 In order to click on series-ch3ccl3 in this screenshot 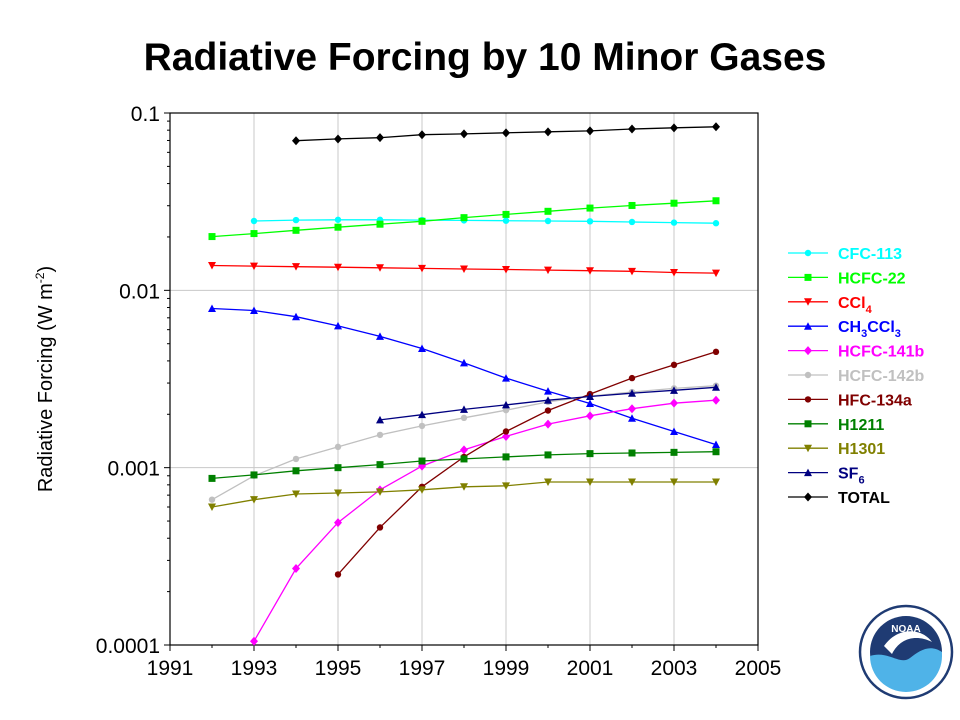, I will do `click(464, 376)`.